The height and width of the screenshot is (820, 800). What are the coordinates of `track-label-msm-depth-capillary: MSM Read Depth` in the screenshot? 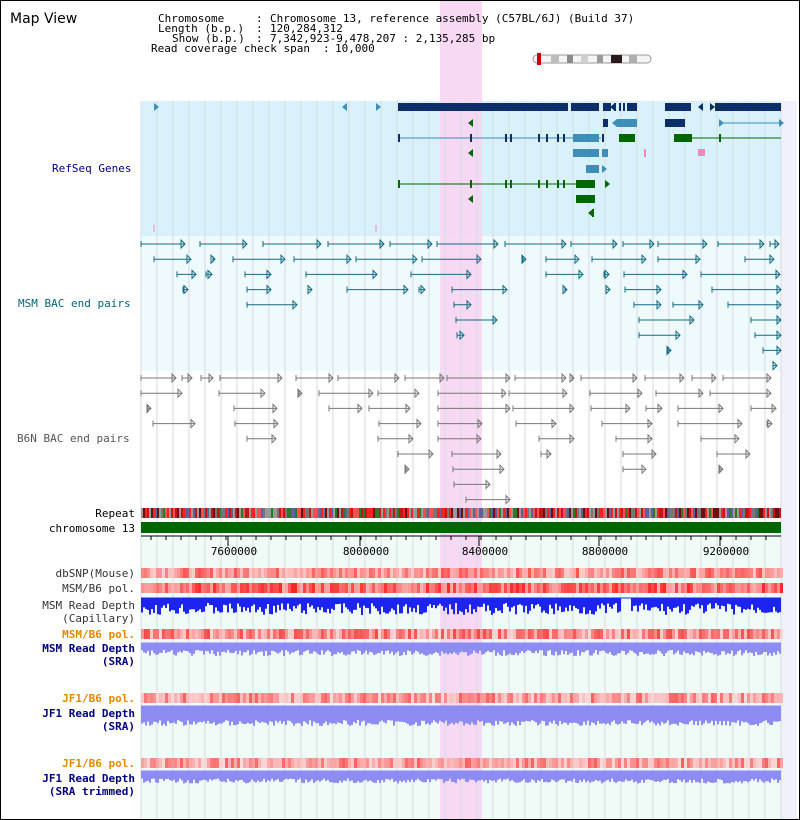 It's located at (88, 605).